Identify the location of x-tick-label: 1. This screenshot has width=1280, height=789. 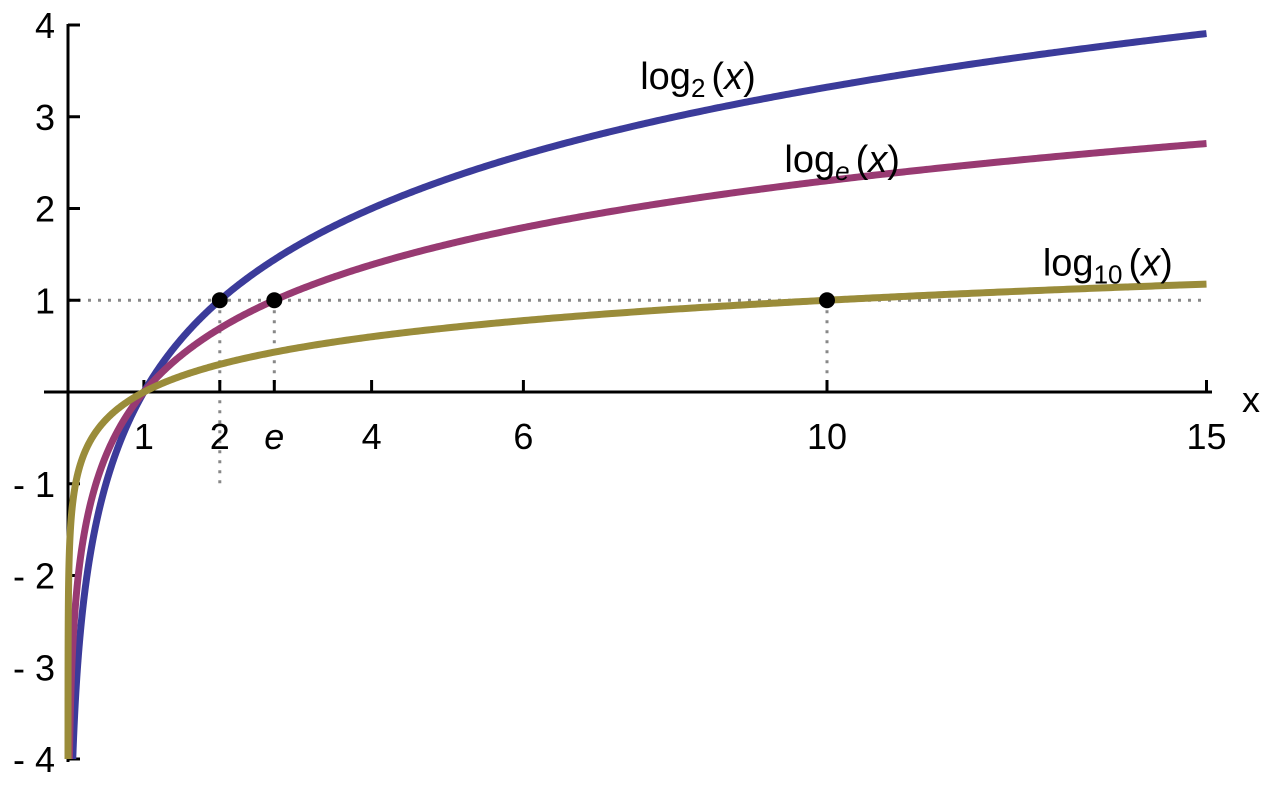
(144, 436).